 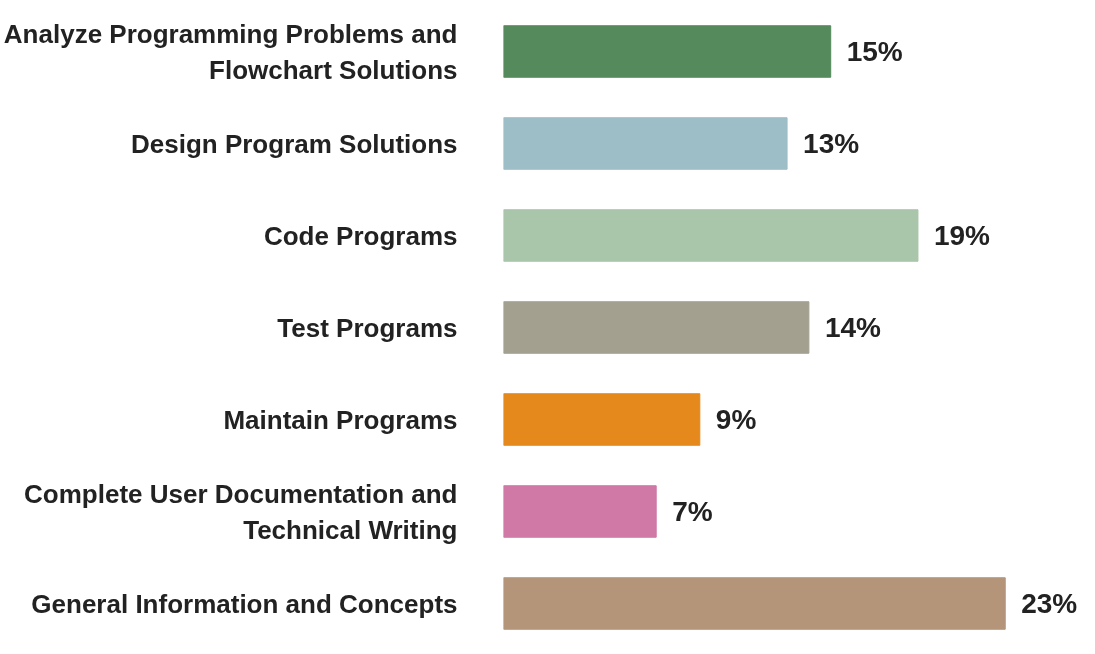 I want to click on data-label: 13%, so click(x=831, y=143).